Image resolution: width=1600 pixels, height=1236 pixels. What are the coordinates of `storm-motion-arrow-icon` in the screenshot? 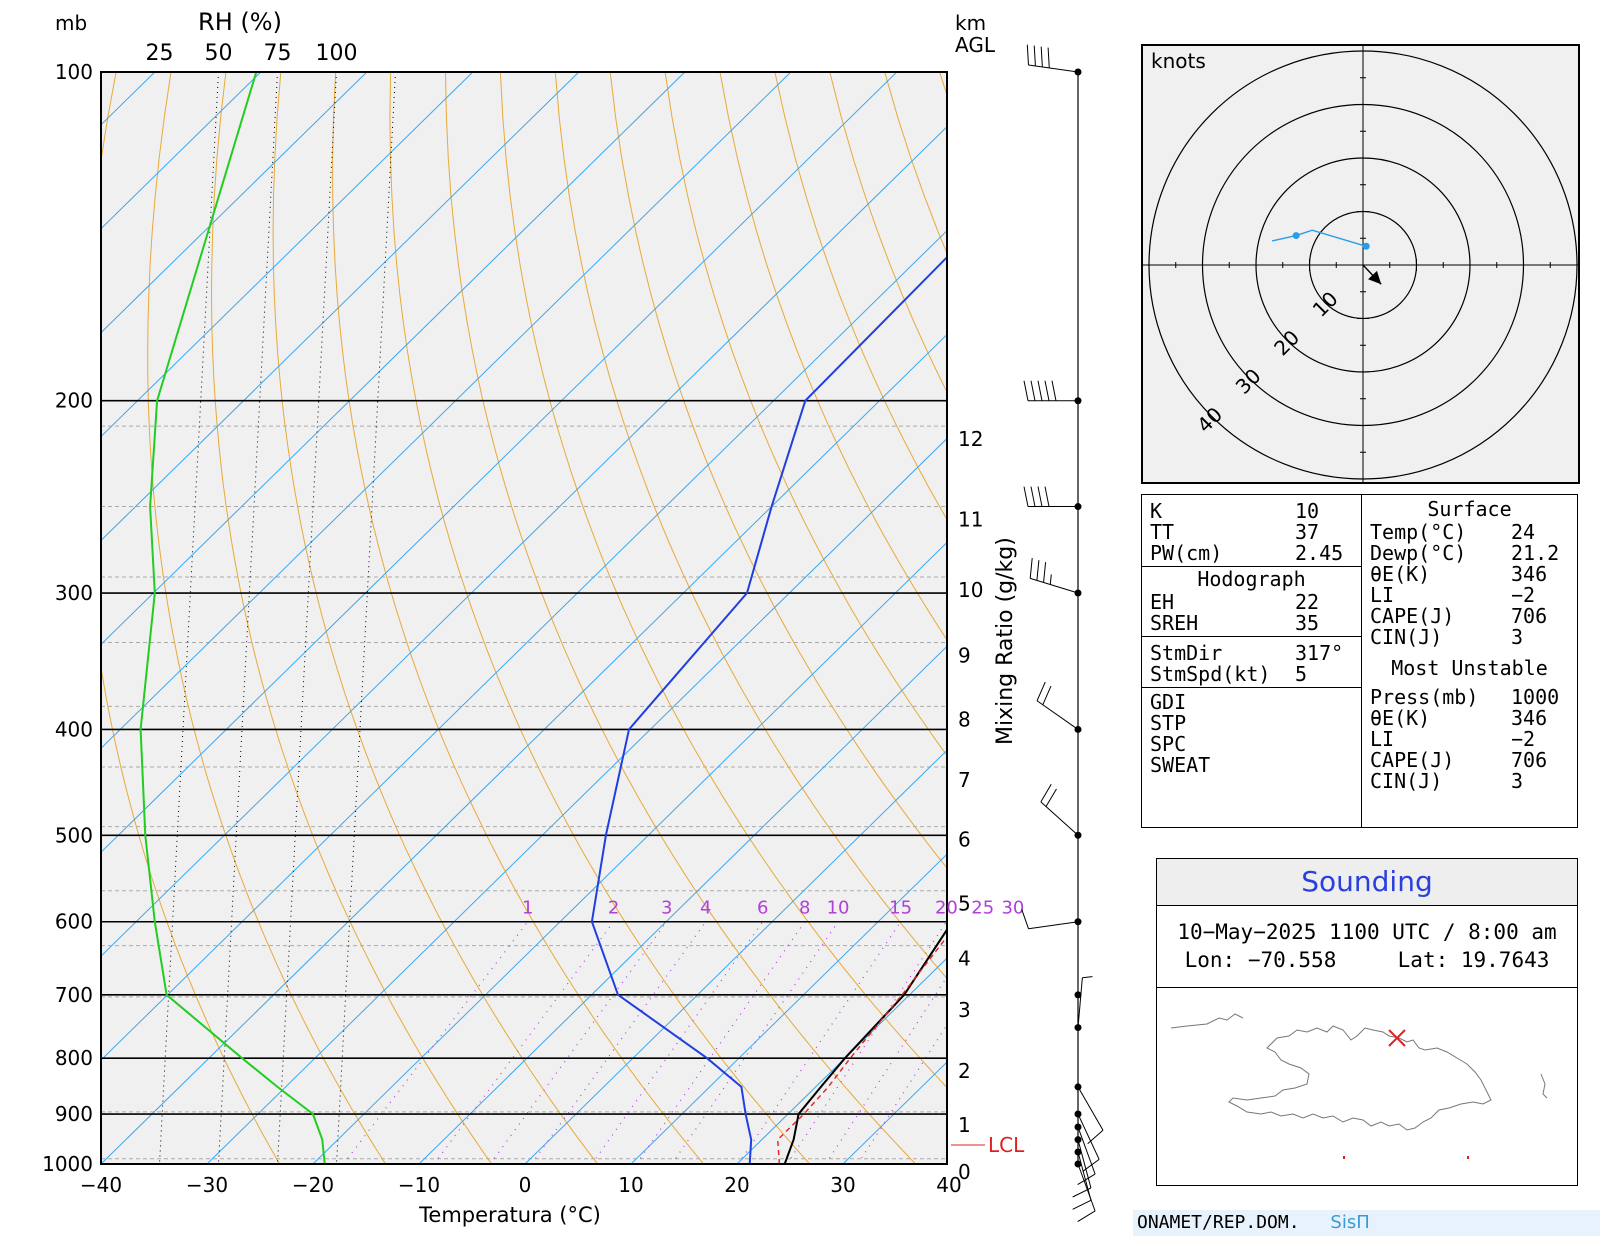 It's located at (1375, 277).